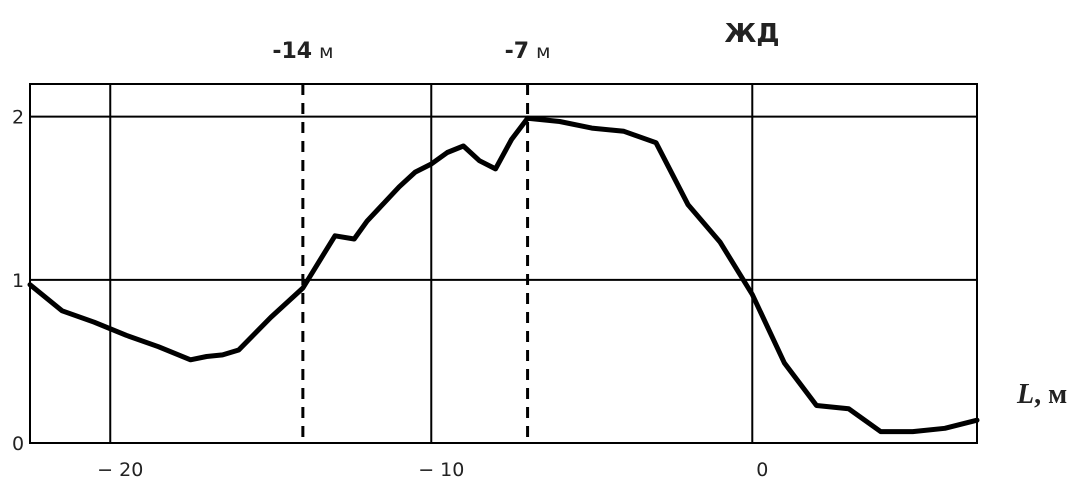 The width and height of the screenshot is (1088, 482). What do you see at coordinates (292, 51) in the screenshot?
I see `marker-value: -14` at bounding box center [292, 51].